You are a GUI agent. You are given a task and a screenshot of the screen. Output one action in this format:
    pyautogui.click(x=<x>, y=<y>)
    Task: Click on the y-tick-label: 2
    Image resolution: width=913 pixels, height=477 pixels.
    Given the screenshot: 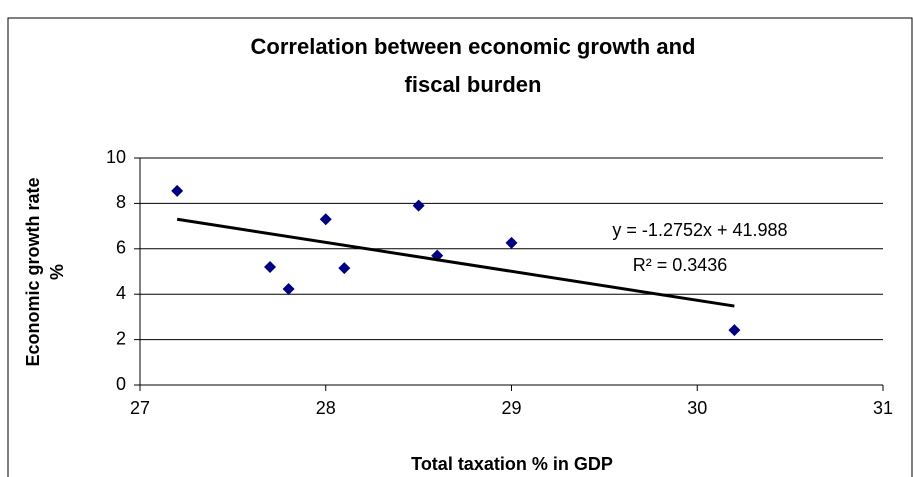 What is the action you would take?
    pyautogui.click(x=121, y=338)
    